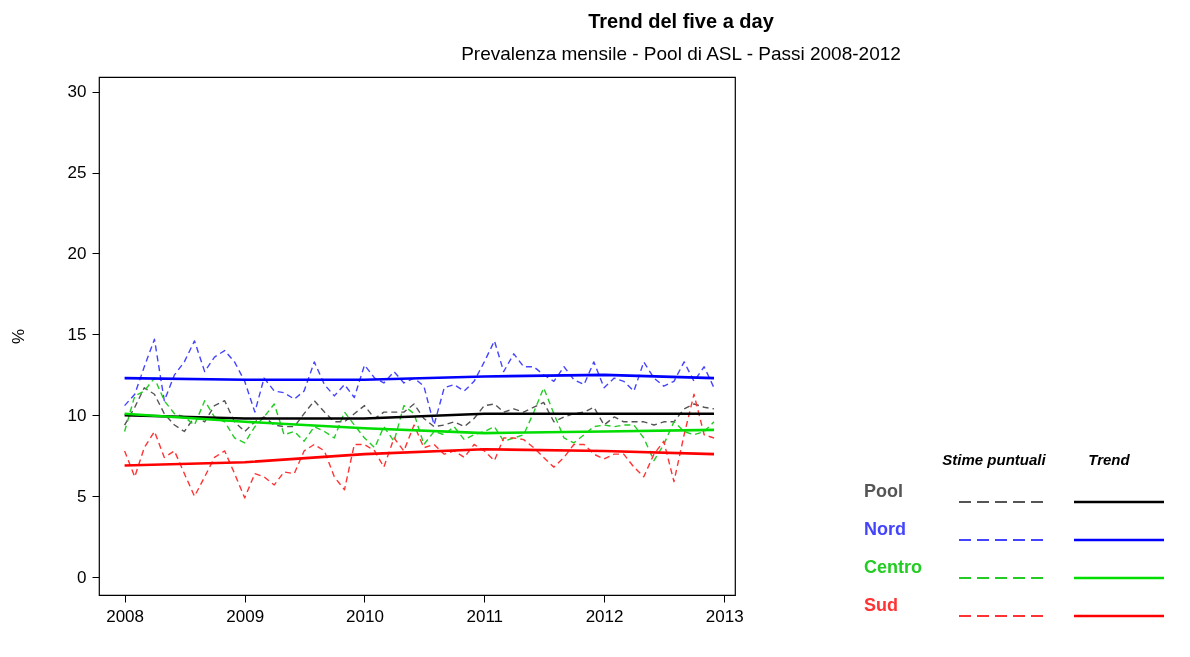  I want to click on x-tick-label: 2011, so click(485, 616).